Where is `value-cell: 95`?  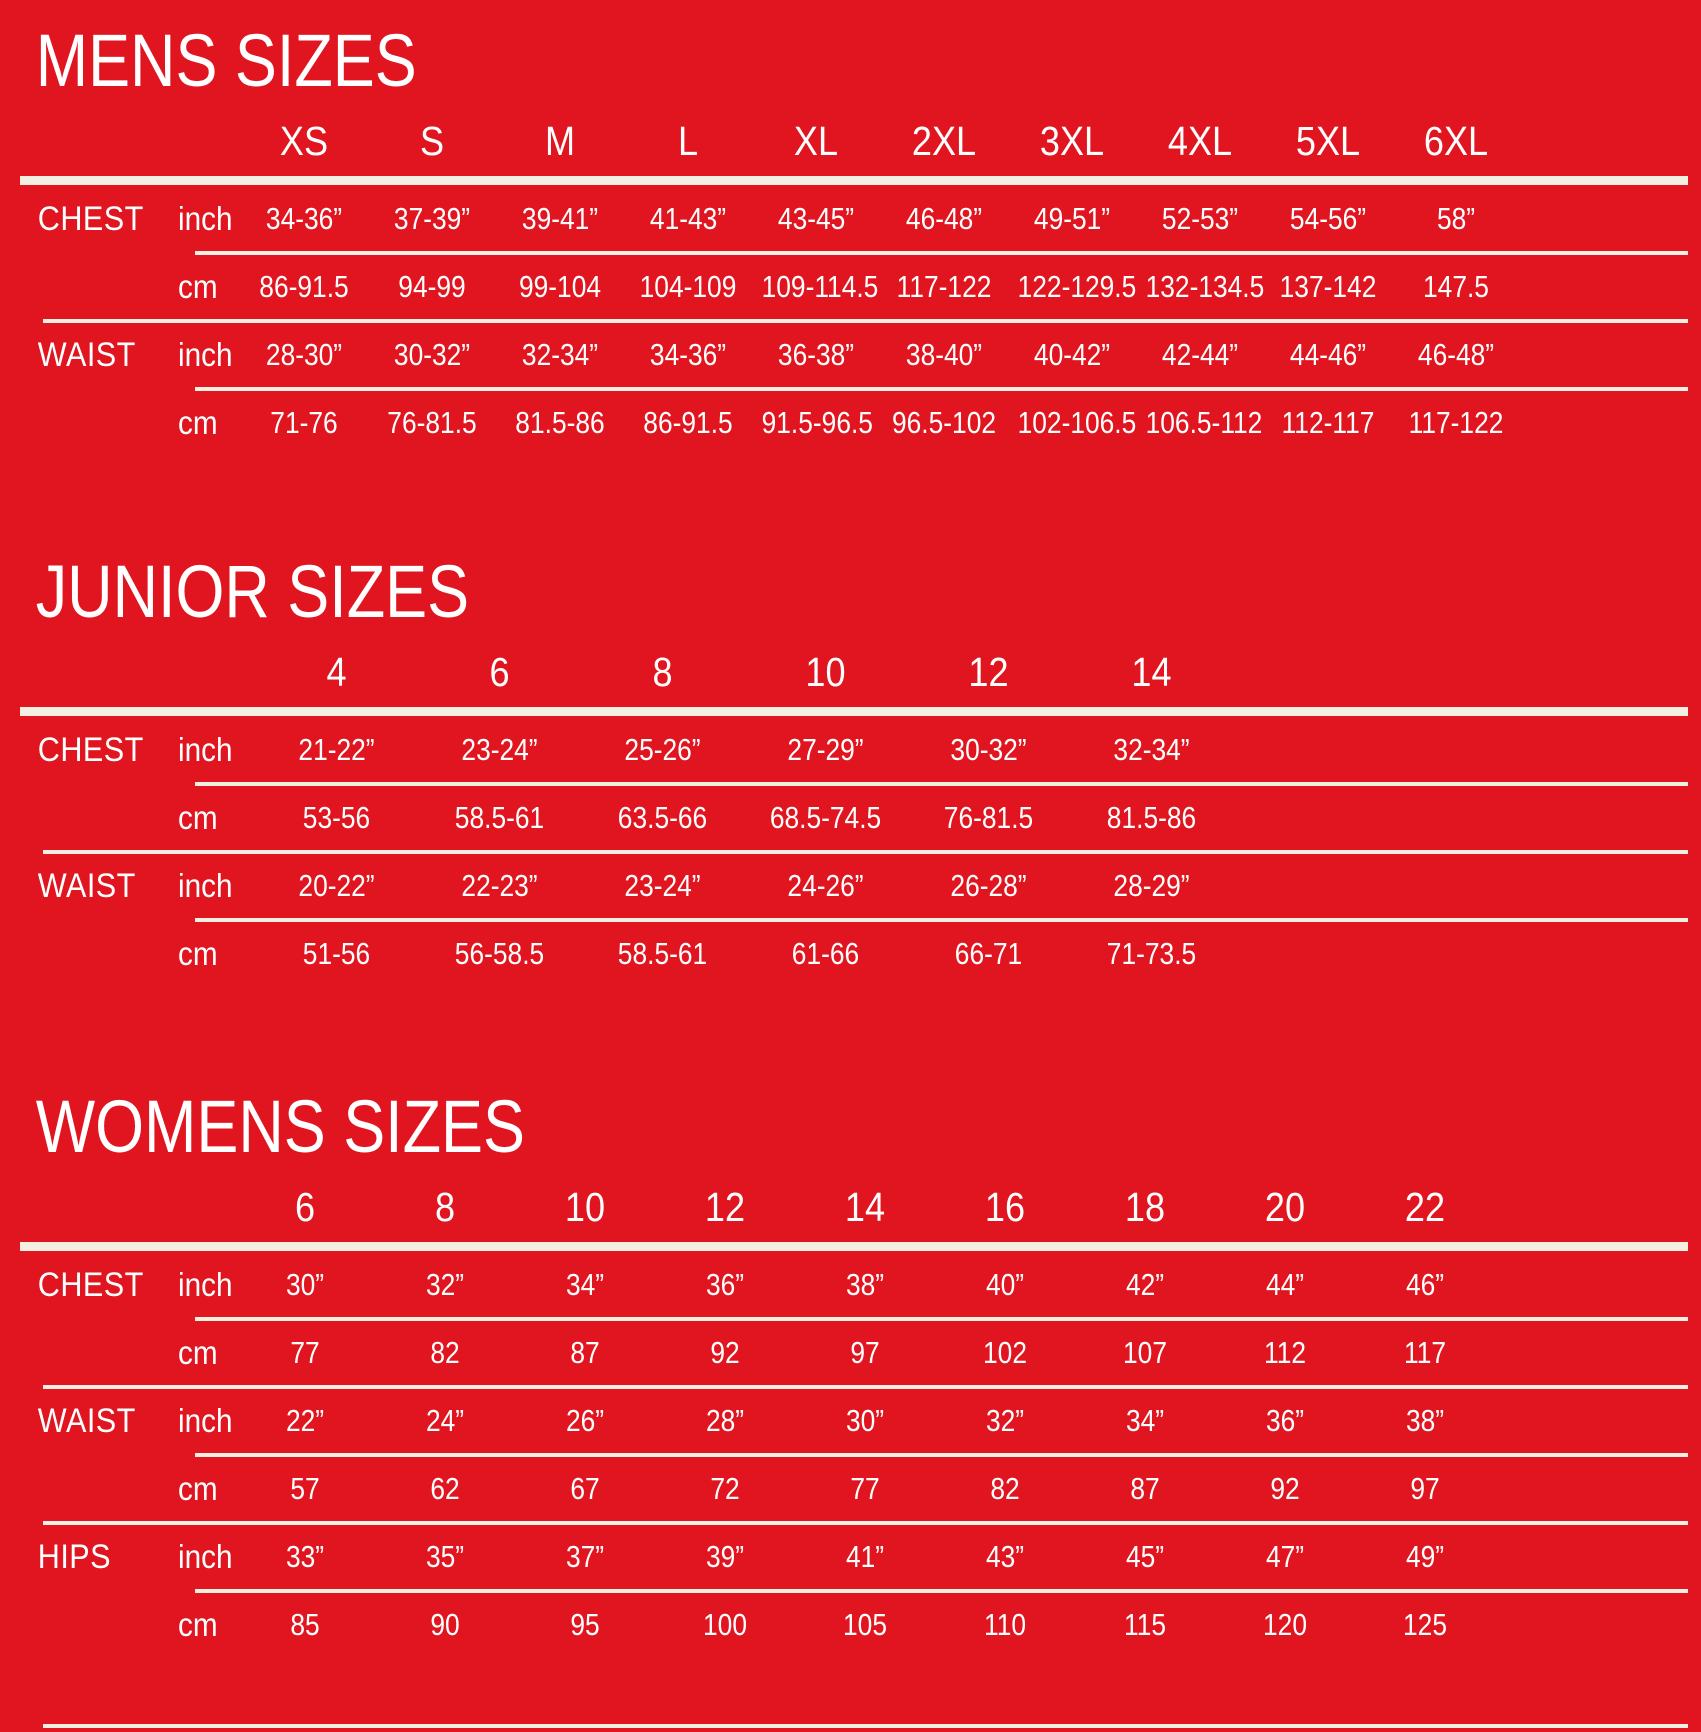
value-cell: 95 is located at coordinates (585, 1624).